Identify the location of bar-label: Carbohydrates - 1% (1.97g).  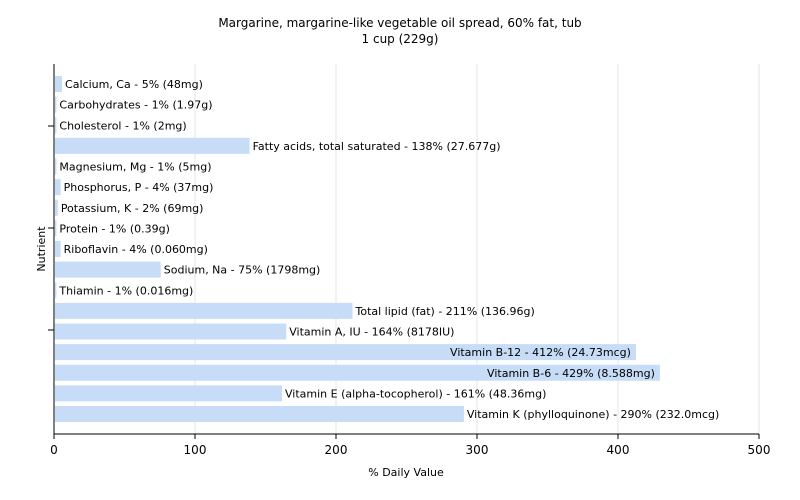
(135, 105).